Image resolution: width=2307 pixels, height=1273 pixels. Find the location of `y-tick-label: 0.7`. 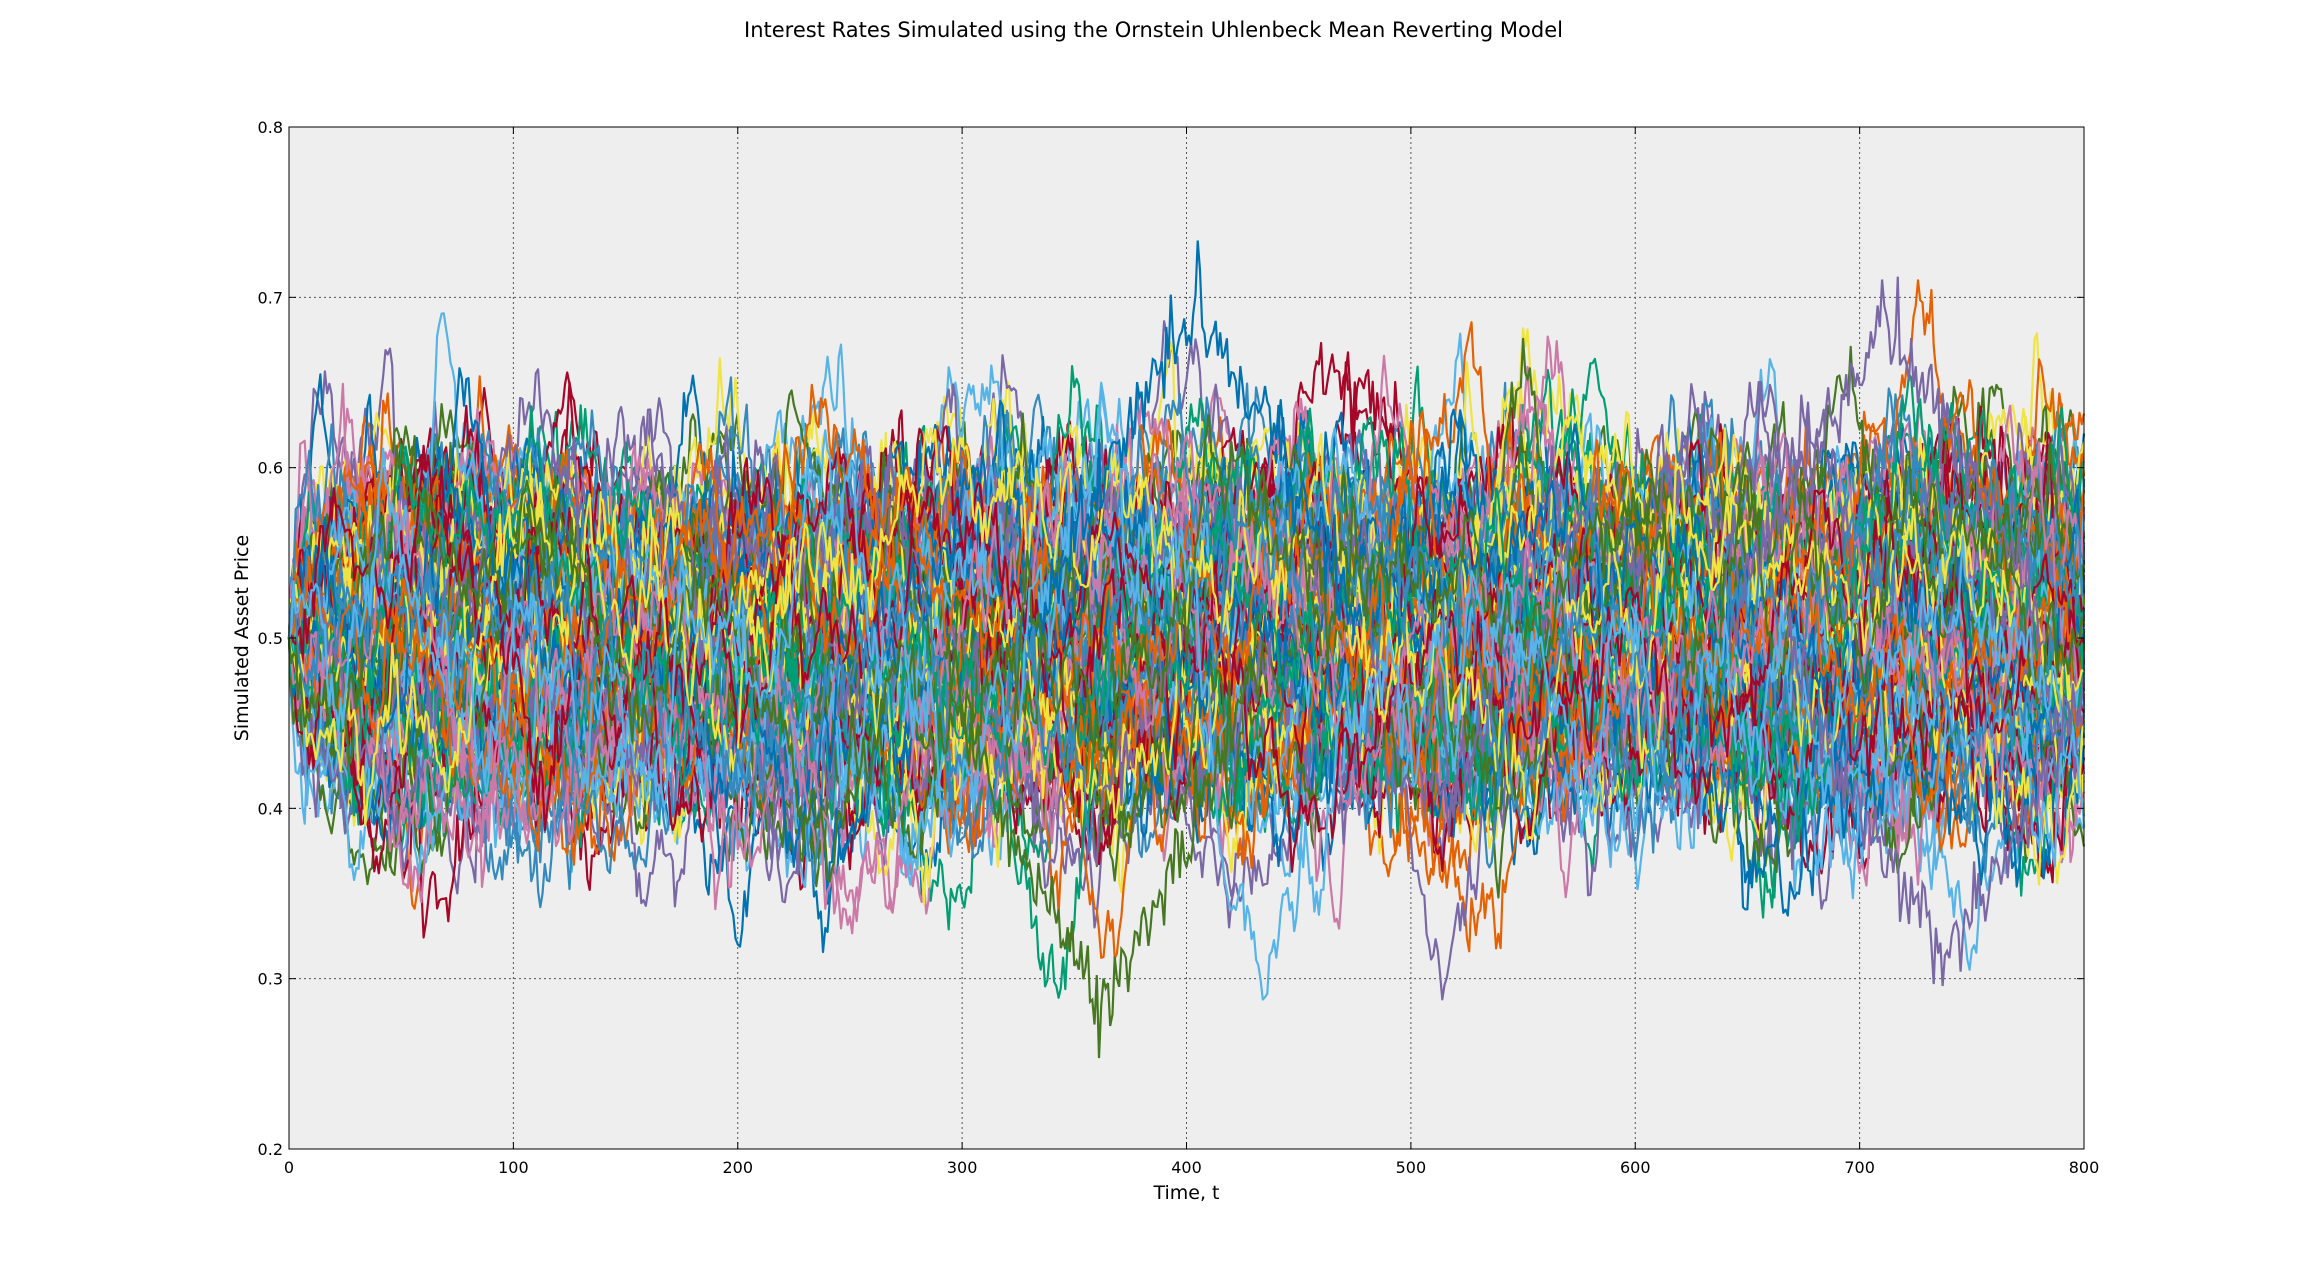

y-tick-label: 0.7 is located at coordinates (270, 297).